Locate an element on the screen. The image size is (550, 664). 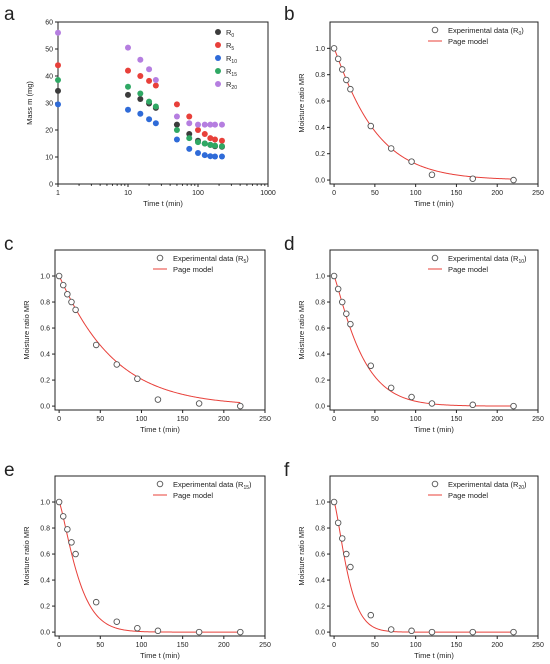
y-tick-label: 50 is located at coordinates (49, 50).